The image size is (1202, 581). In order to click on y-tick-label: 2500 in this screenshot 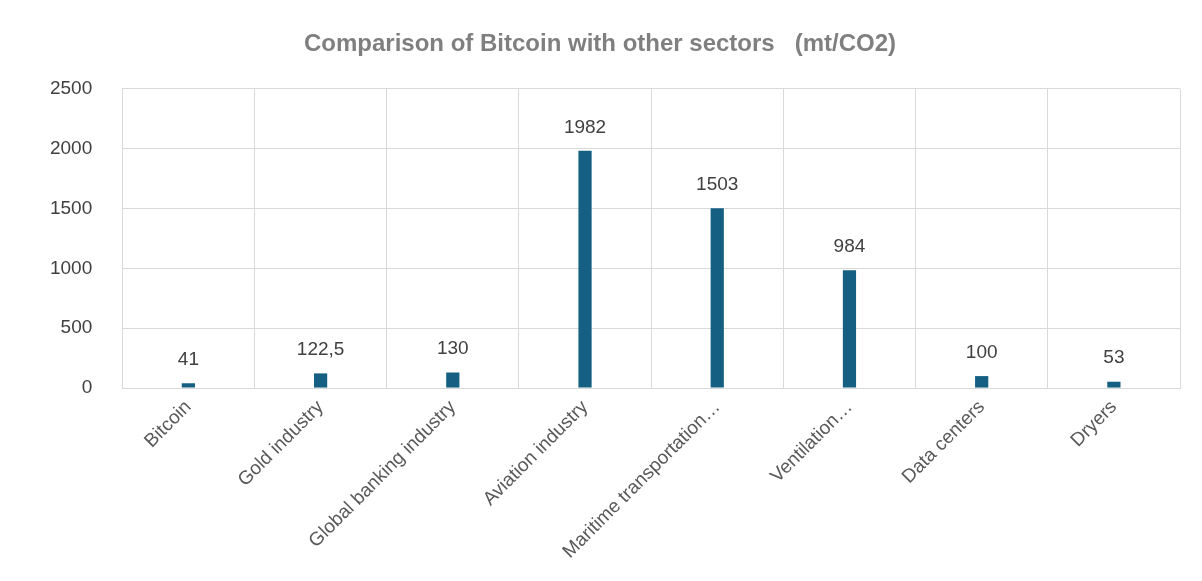, I will do `click(71, 88)`.